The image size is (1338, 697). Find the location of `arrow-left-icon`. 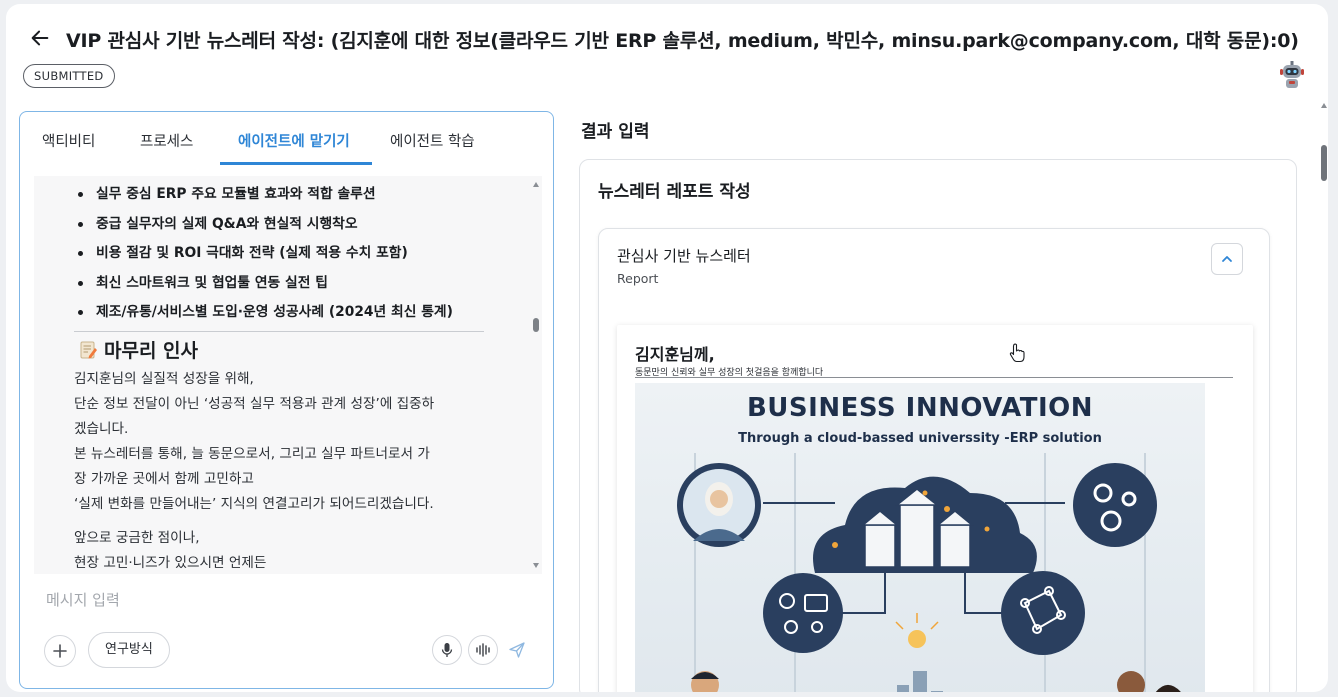

arrow-left-icon is located at coordinates (40, 38).